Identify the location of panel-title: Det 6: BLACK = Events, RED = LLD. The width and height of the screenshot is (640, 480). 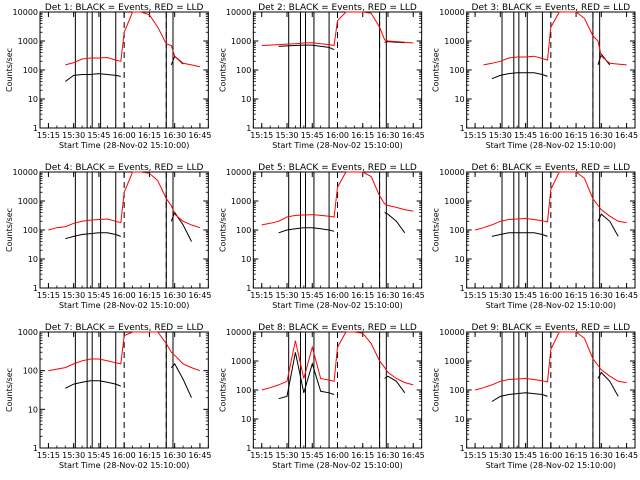
(551, 168).